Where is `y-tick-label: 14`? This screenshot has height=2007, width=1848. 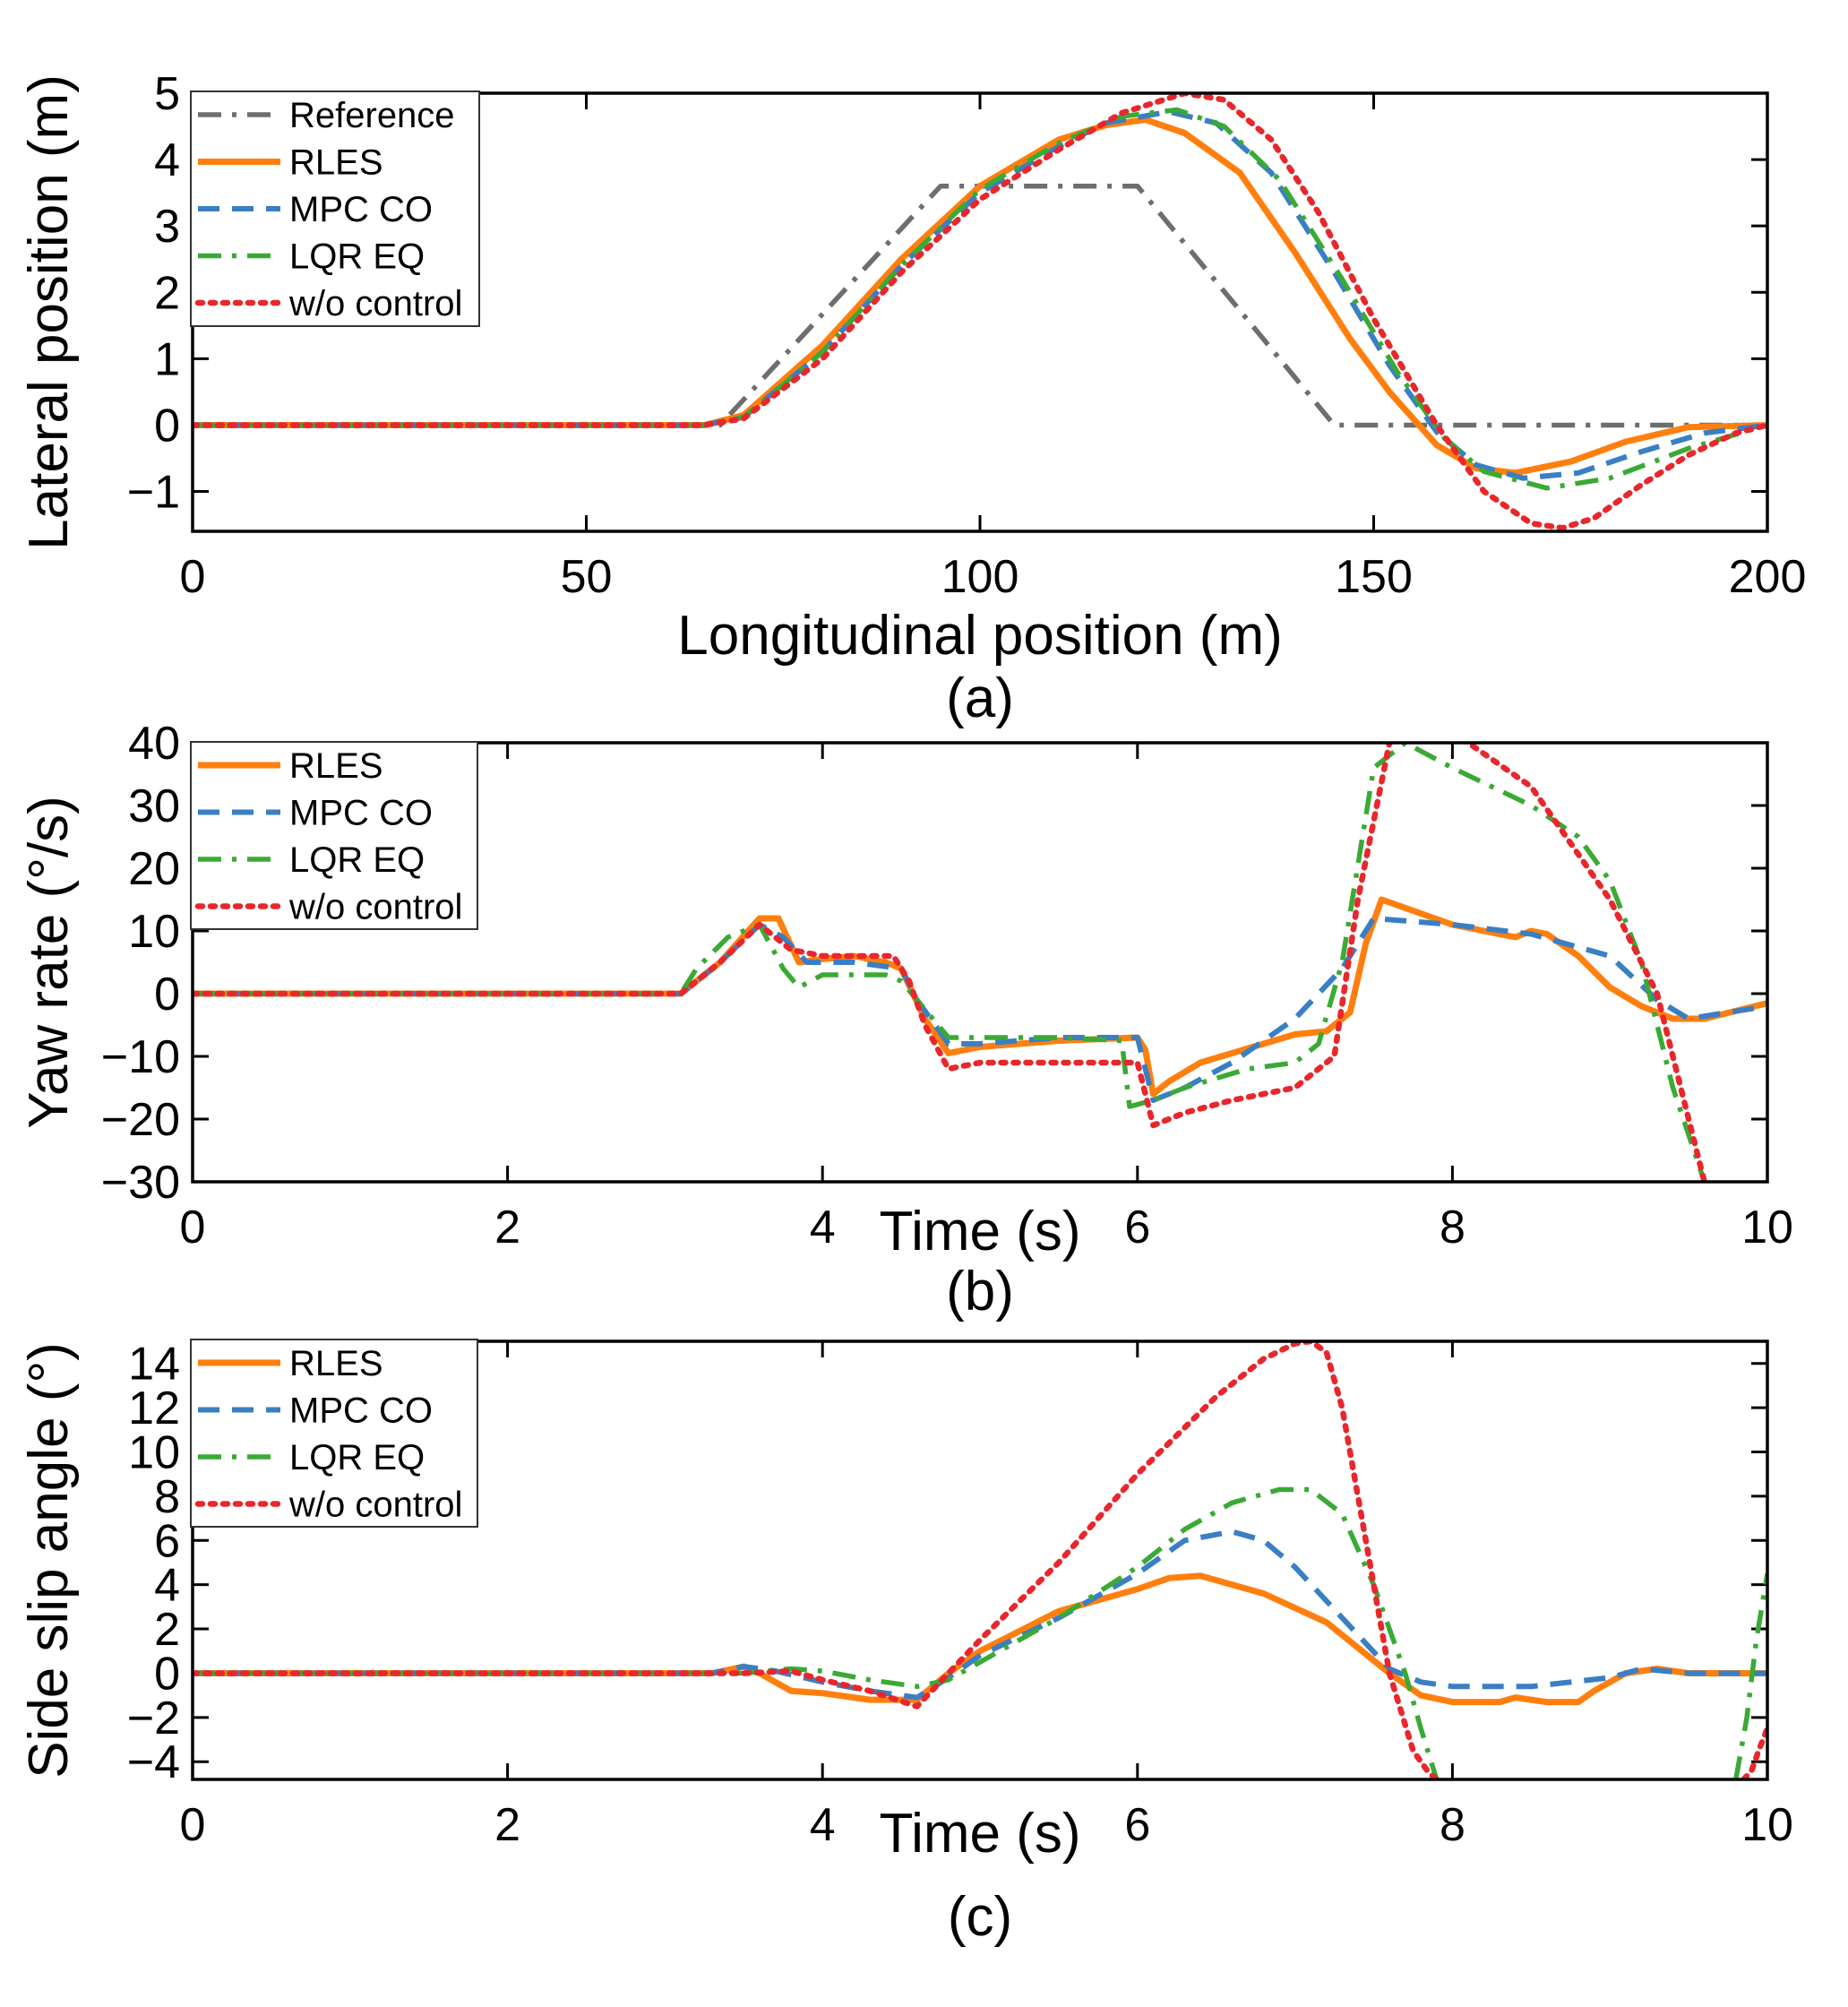 y-tick-label: 14 is located at coordinates (154, 1365).